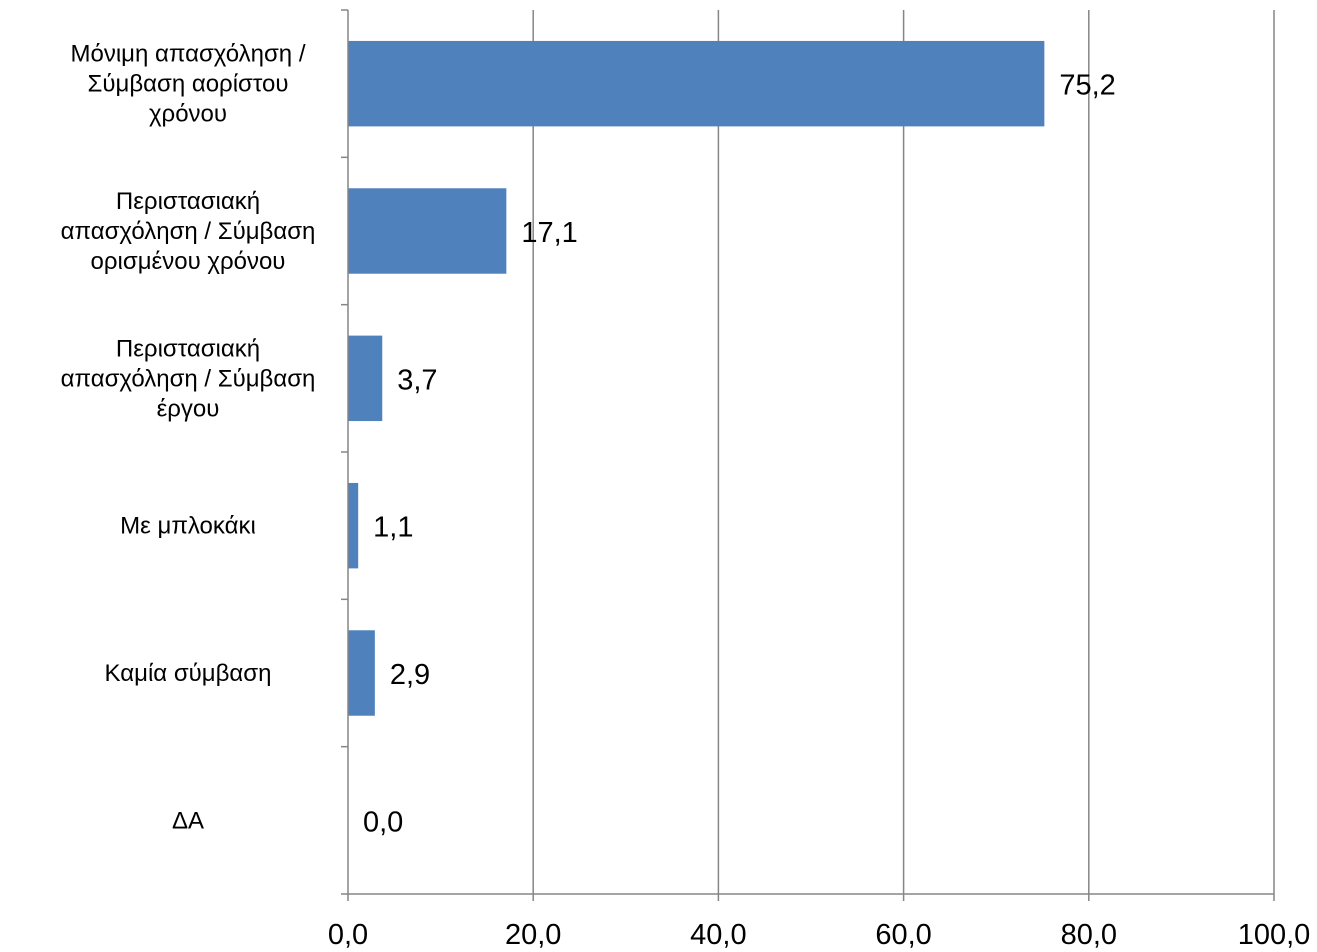 This screenshot has height=952, width=1317. Describe the element at coordinates (348, 935) in the screenshot. I see `x-tick-label: 0,0` at that location.